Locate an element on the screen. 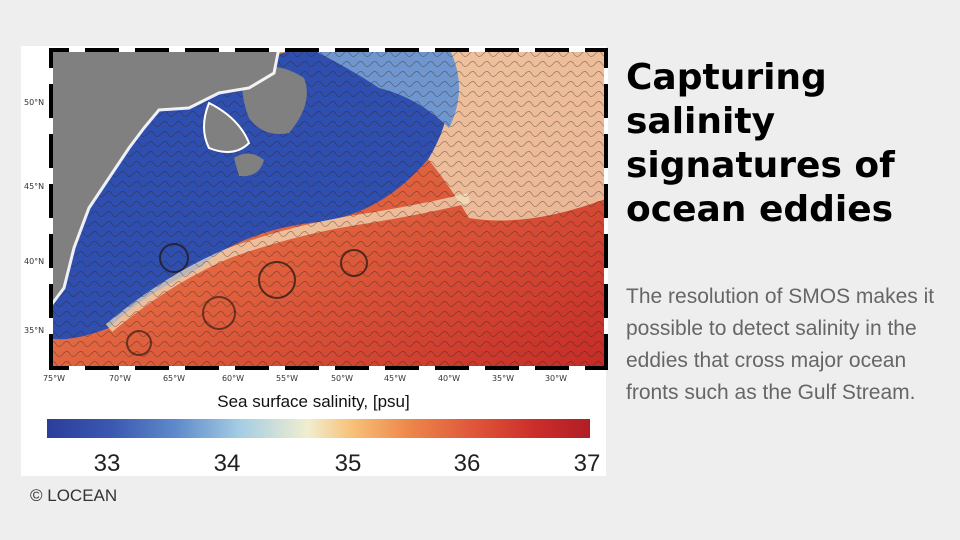 The height and width of the screenshot is (540, 960). lat-label-50n: 50°N is located at coordinates (34, 102).